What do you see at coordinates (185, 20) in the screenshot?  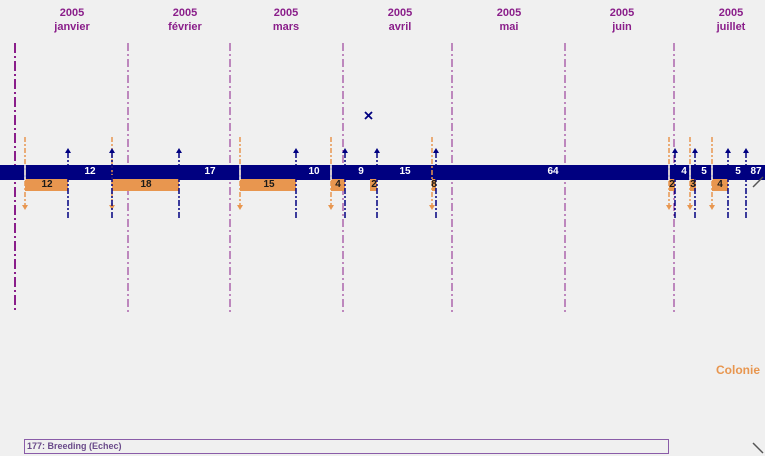 I see `month-label-fevrier: 2005 février` at bounding box center [185, 20].